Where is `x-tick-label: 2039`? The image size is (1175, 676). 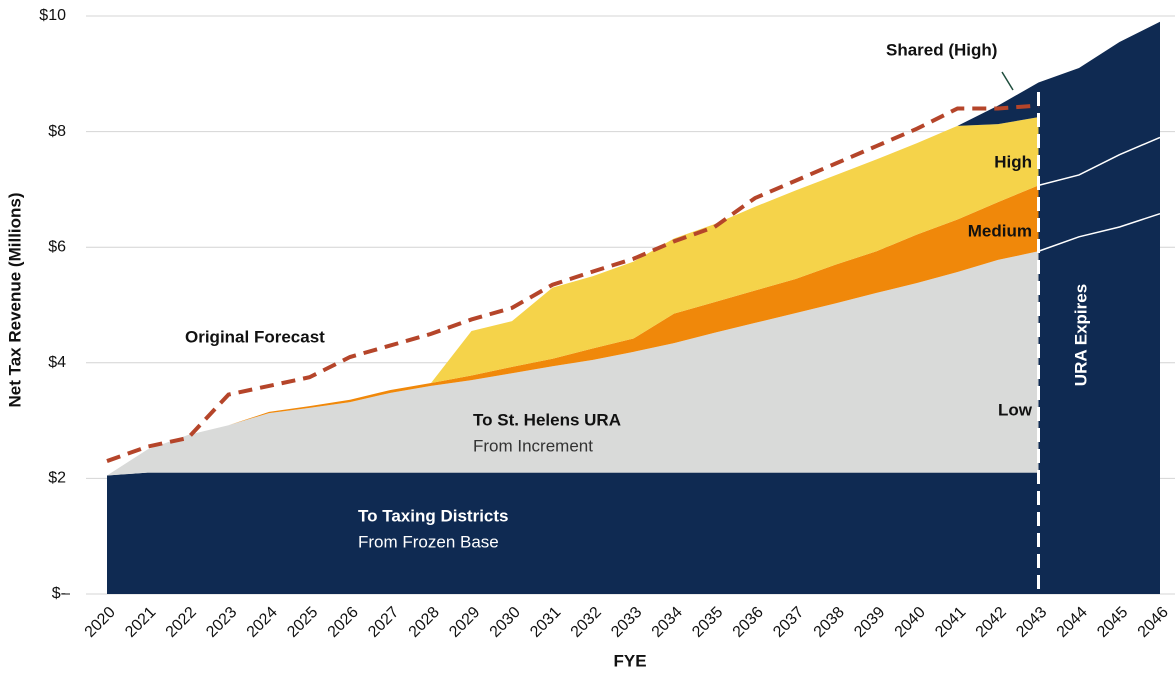 x-tick-label: 2039 is located at coordinates (869, 622).